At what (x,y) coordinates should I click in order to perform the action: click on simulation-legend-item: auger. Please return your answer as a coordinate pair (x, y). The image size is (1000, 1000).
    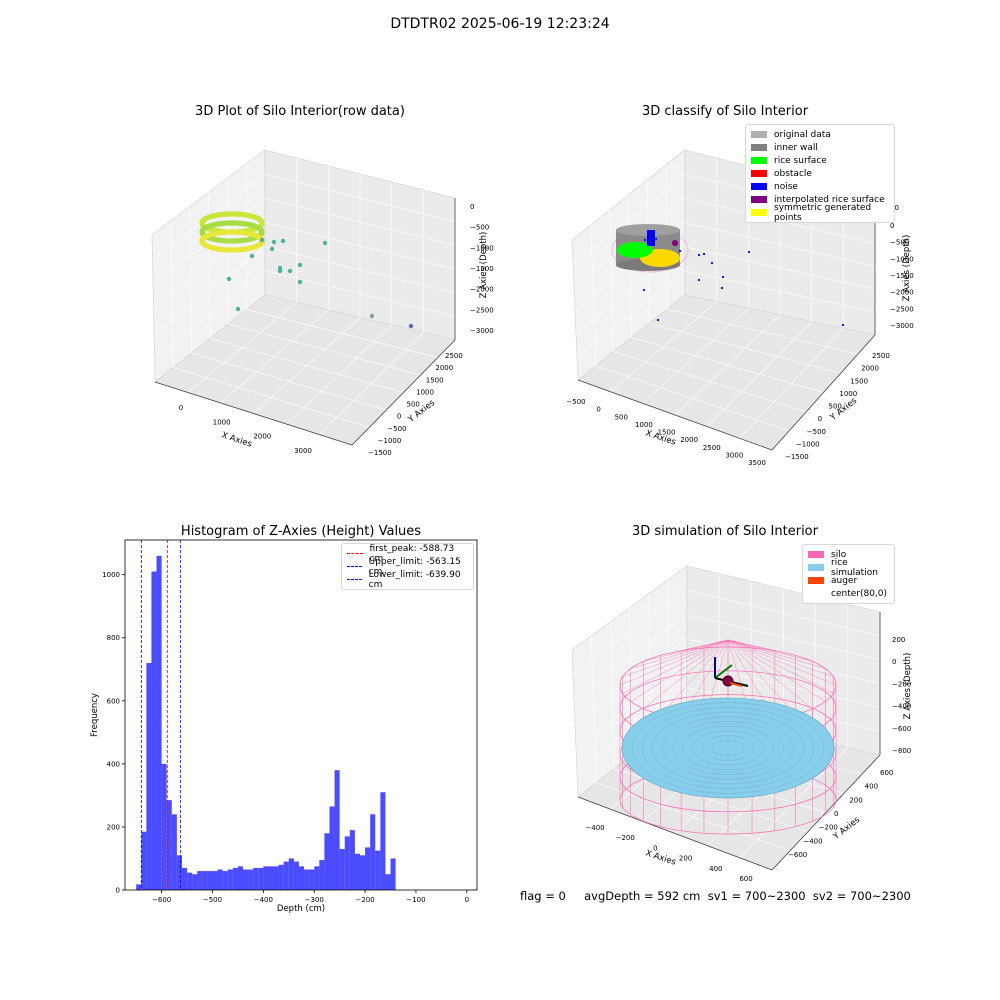
    Looking at the image, I should click on (848, 580).